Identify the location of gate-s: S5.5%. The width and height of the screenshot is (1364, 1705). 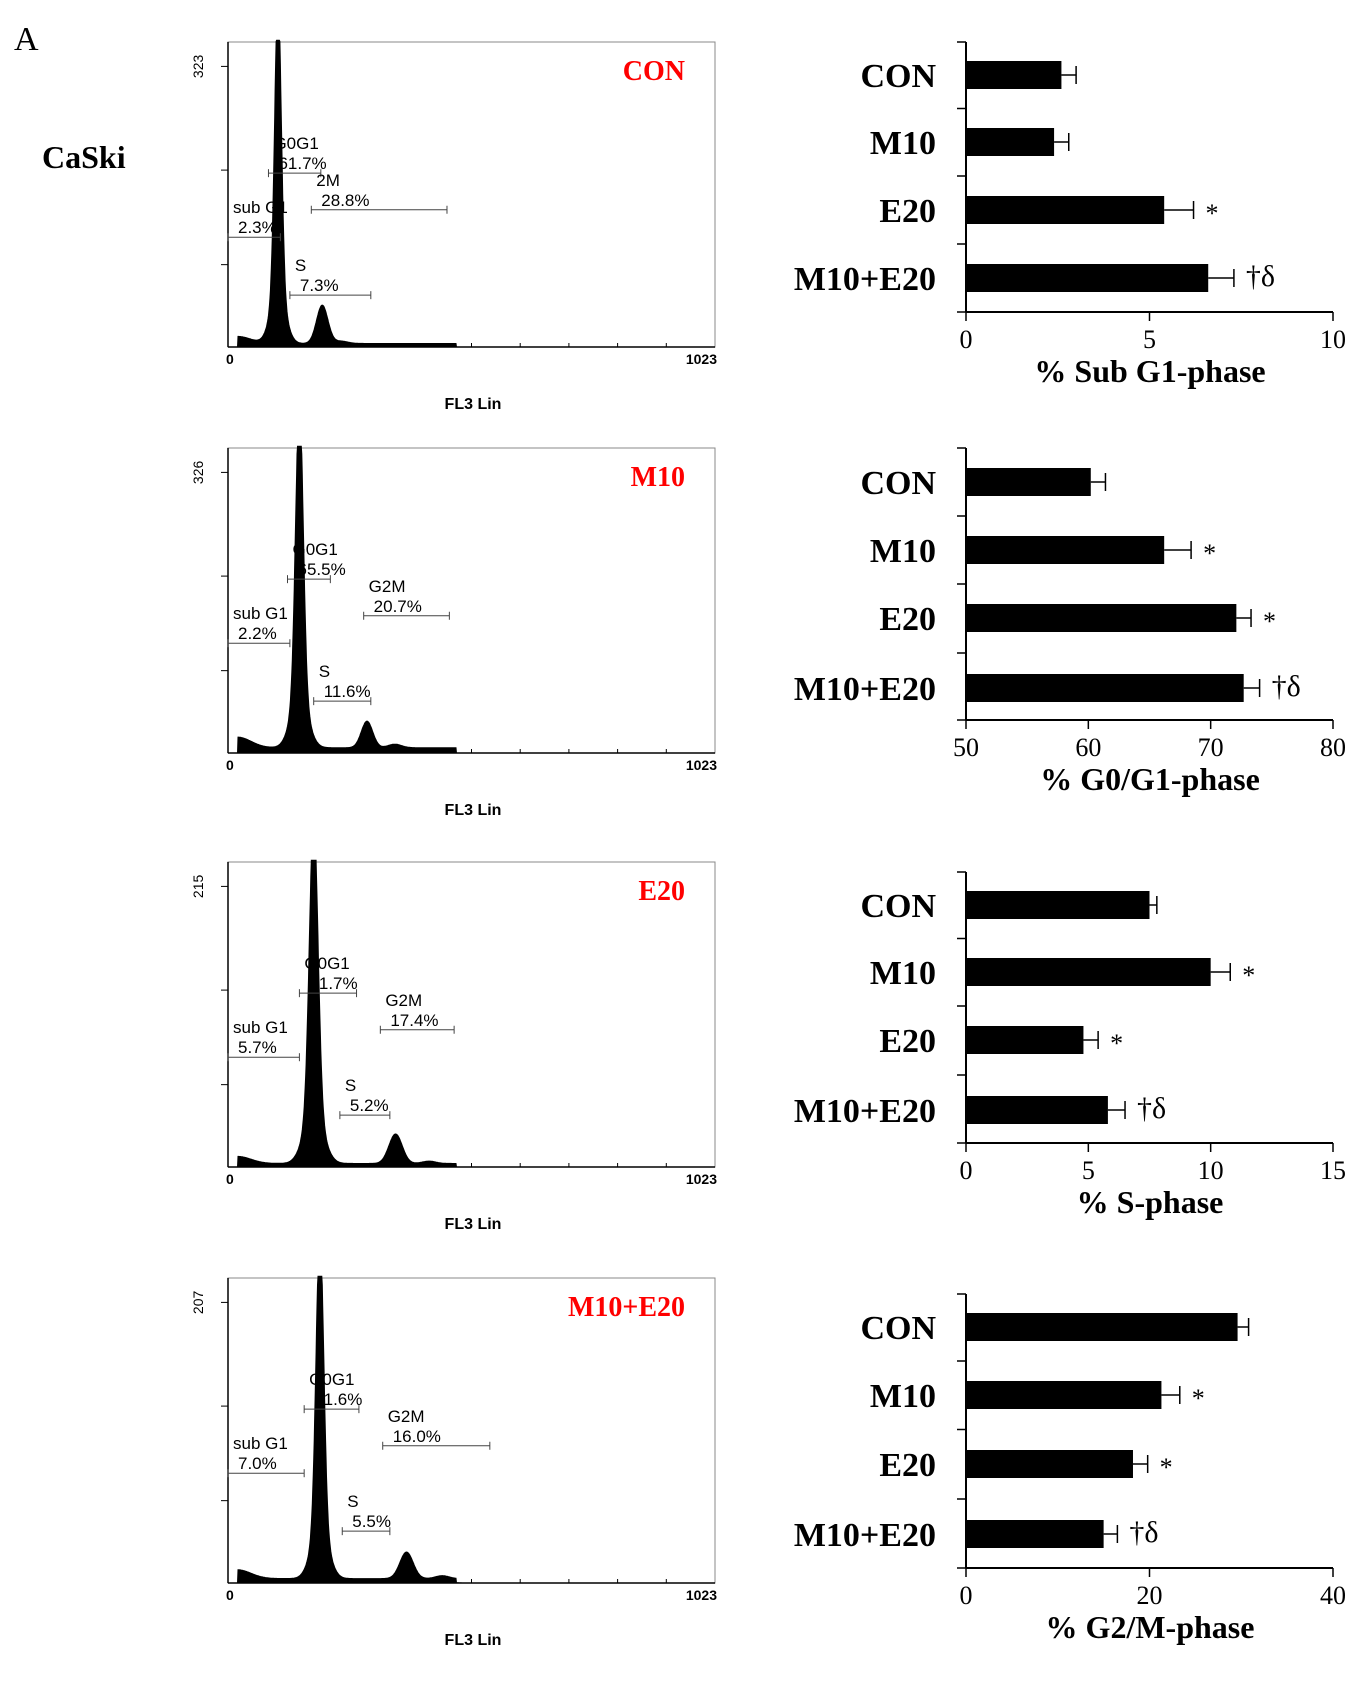
(366, 1514).